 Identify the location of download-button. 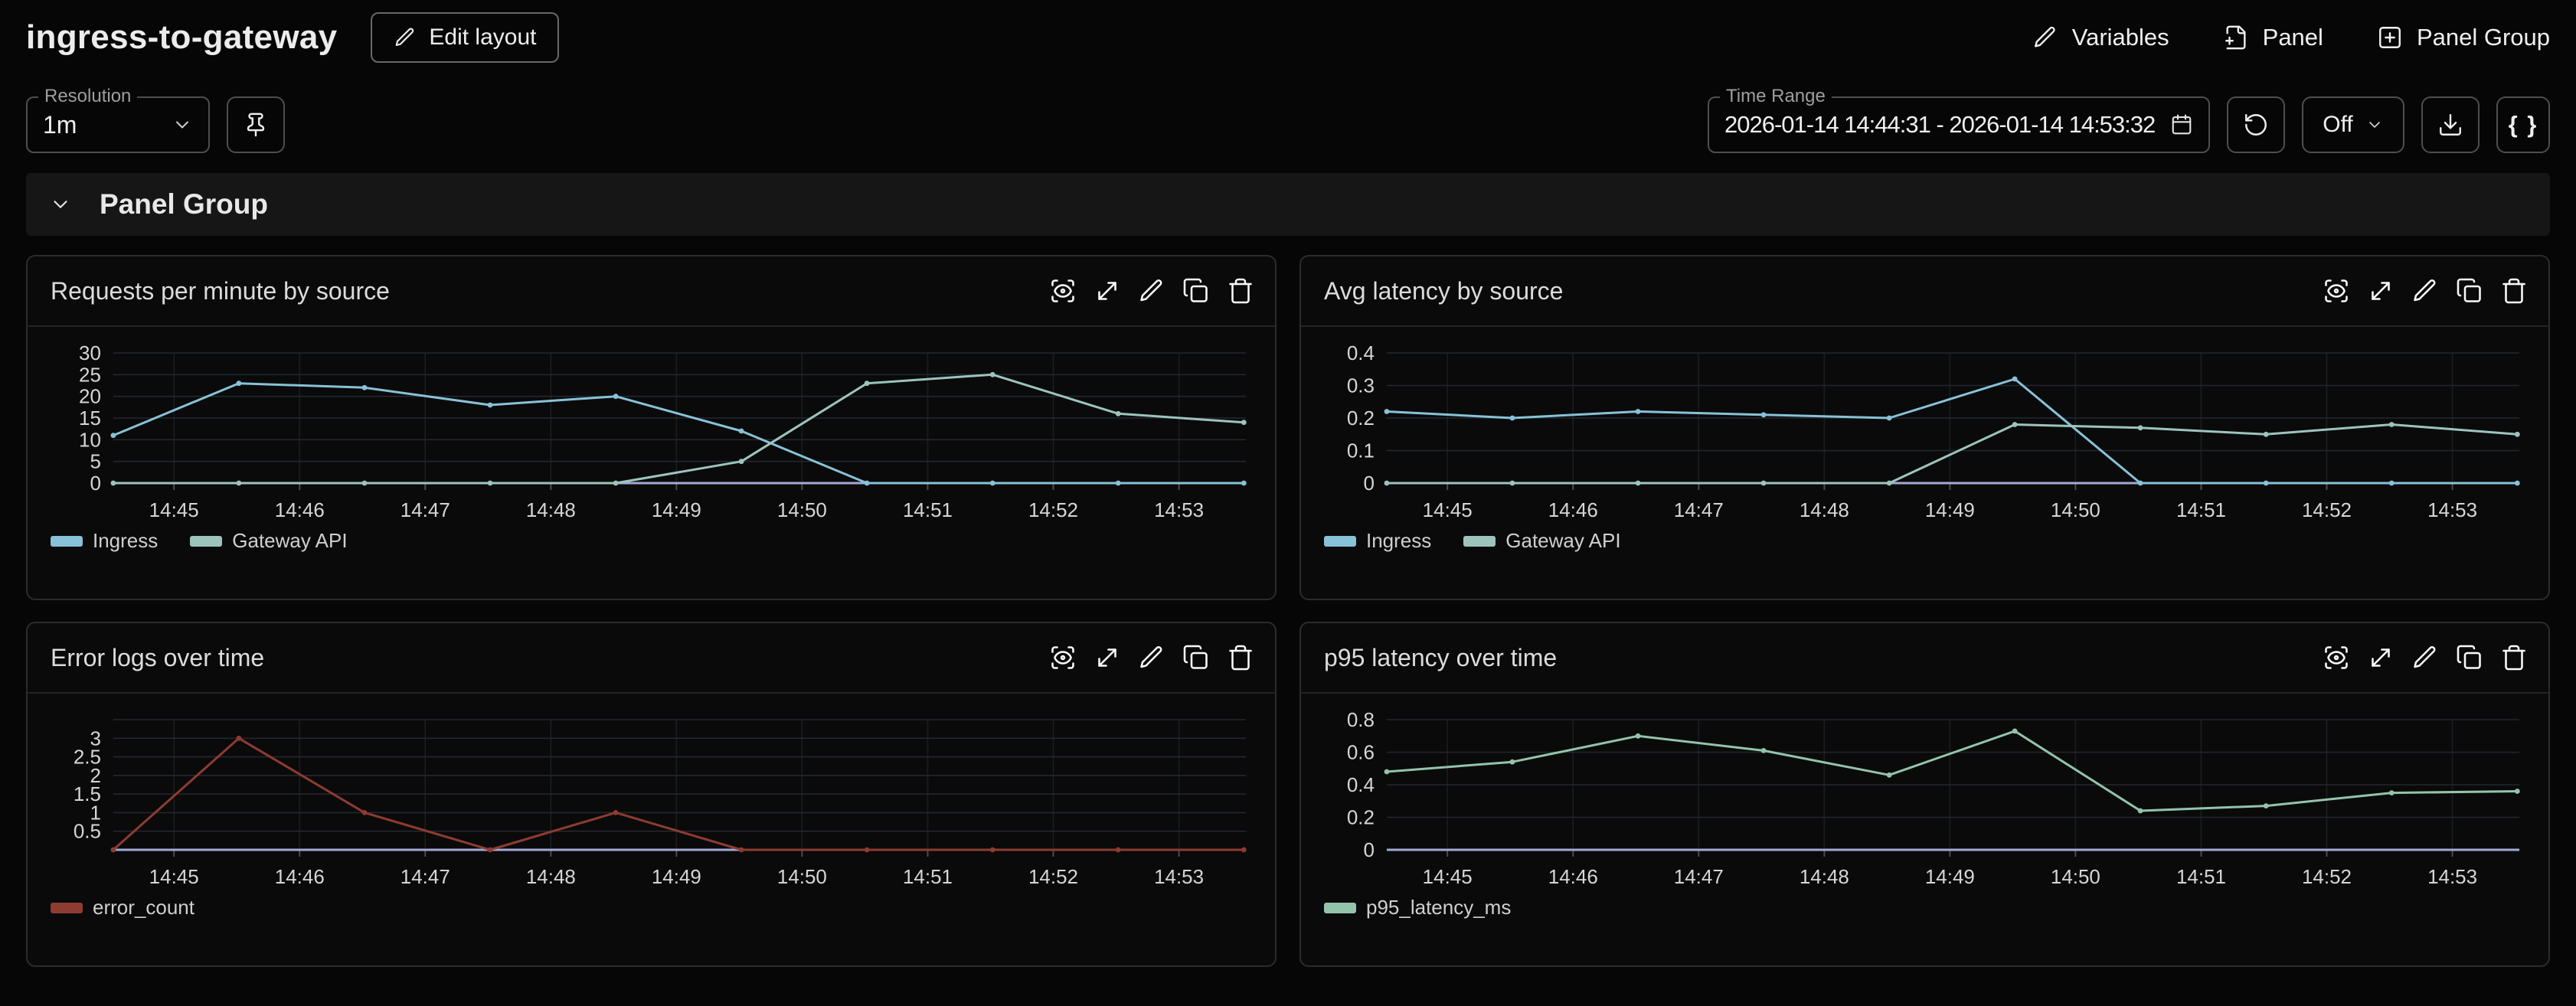
(2450, 124).